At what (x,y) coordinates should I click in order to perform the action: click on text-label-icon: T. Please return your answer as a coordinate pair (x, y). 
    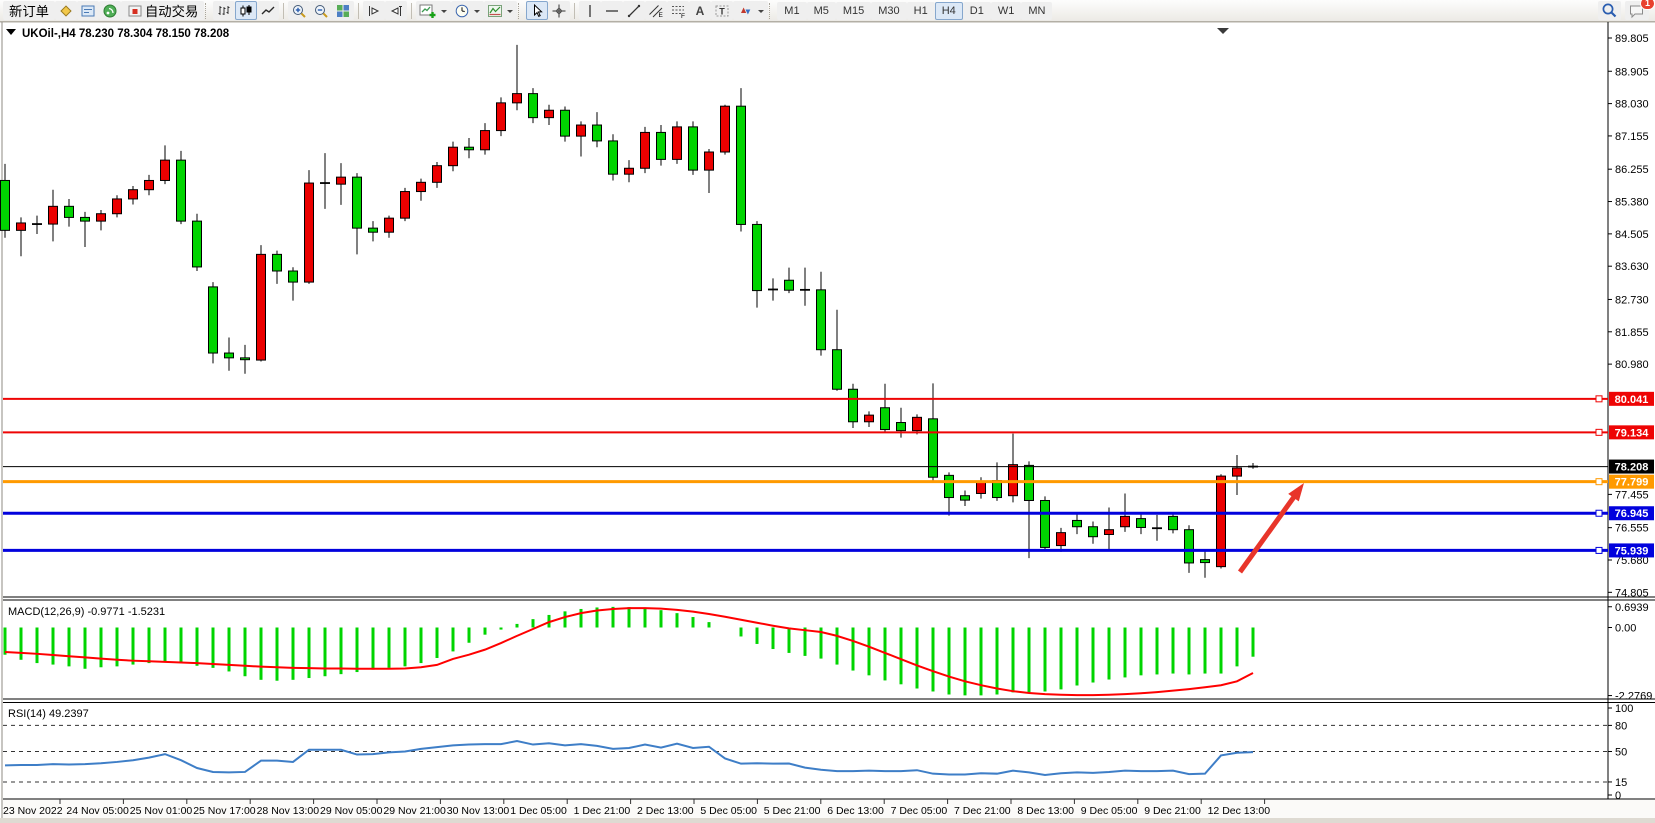
    Looking at the image, I should click on (722, 10).